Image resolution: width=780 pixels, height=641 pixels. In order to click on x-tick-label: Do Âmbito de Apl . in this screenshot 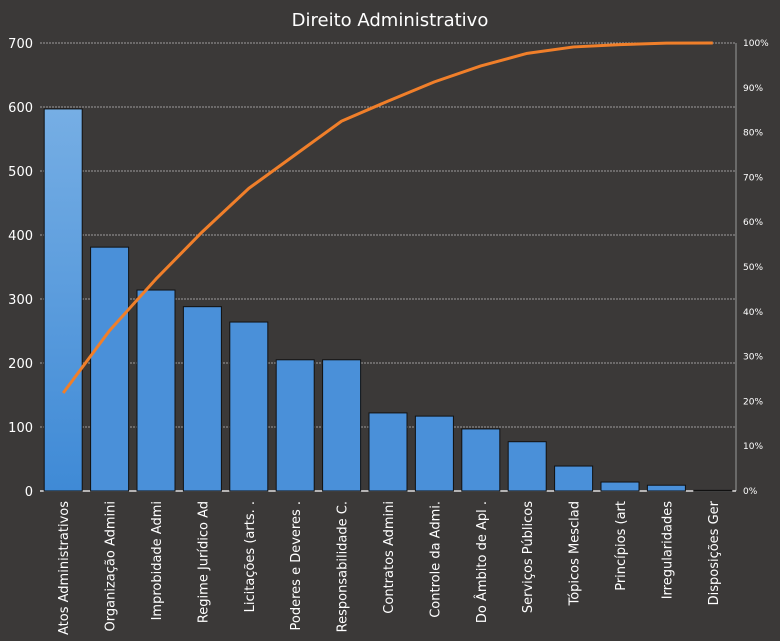, I will do `click(482, 562)`.